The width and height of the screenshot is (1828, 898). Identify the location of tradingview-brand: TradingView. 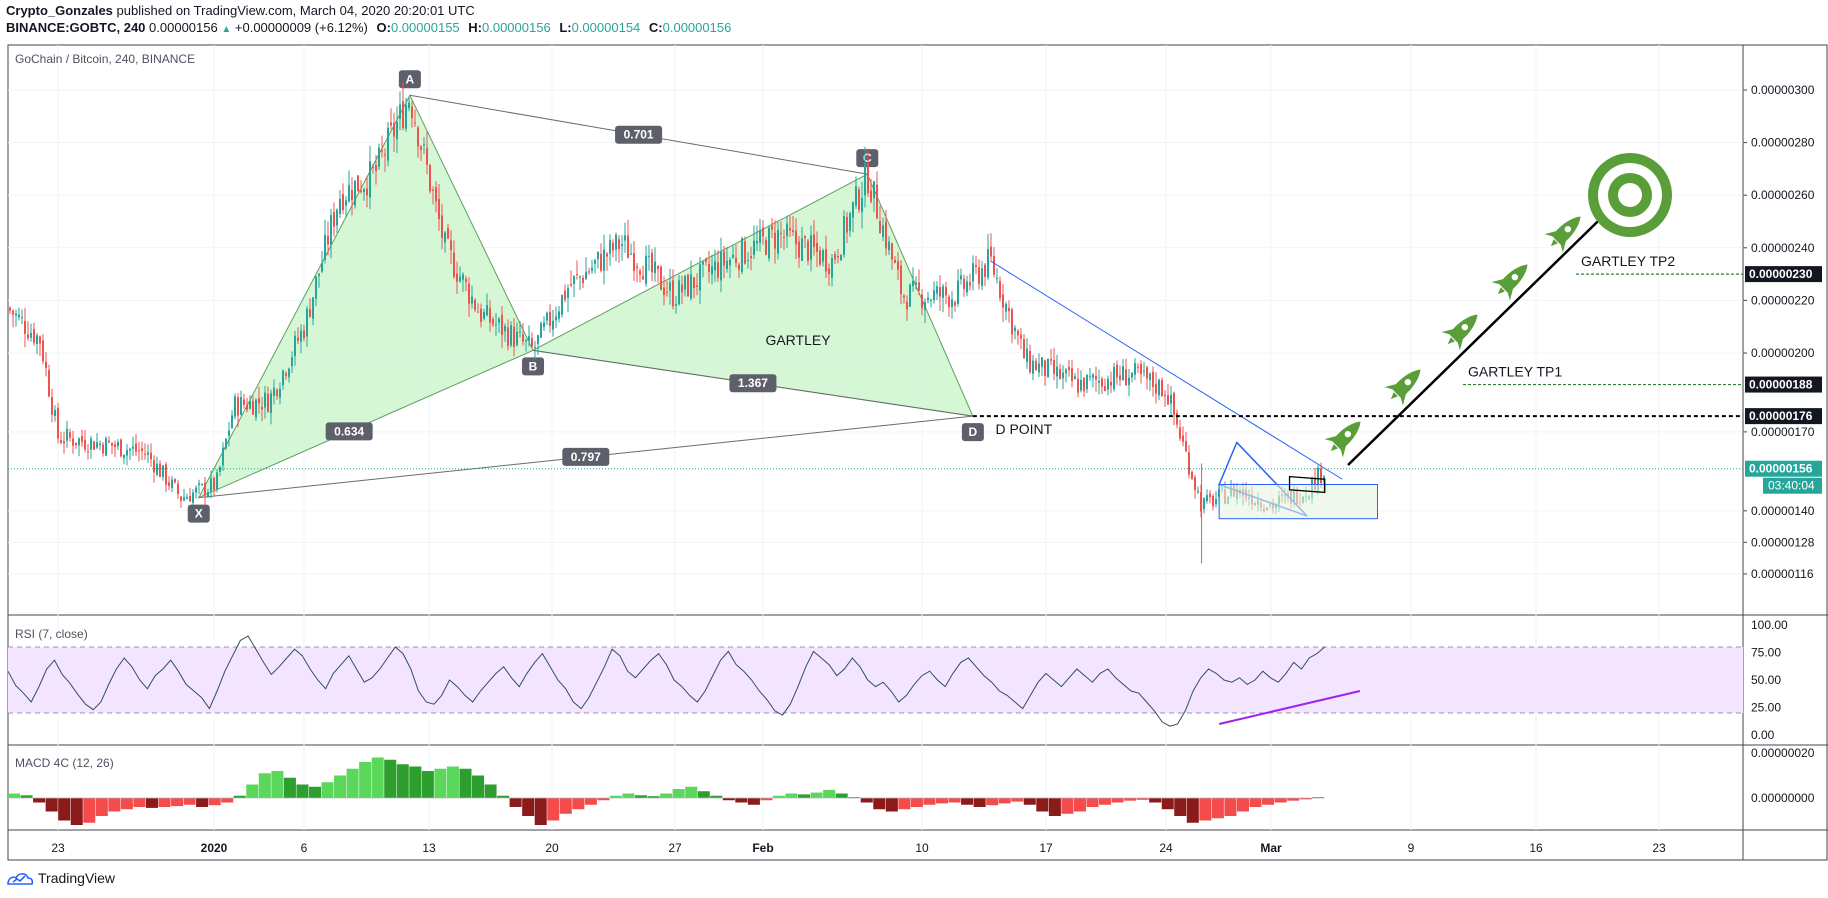
(60, 878).